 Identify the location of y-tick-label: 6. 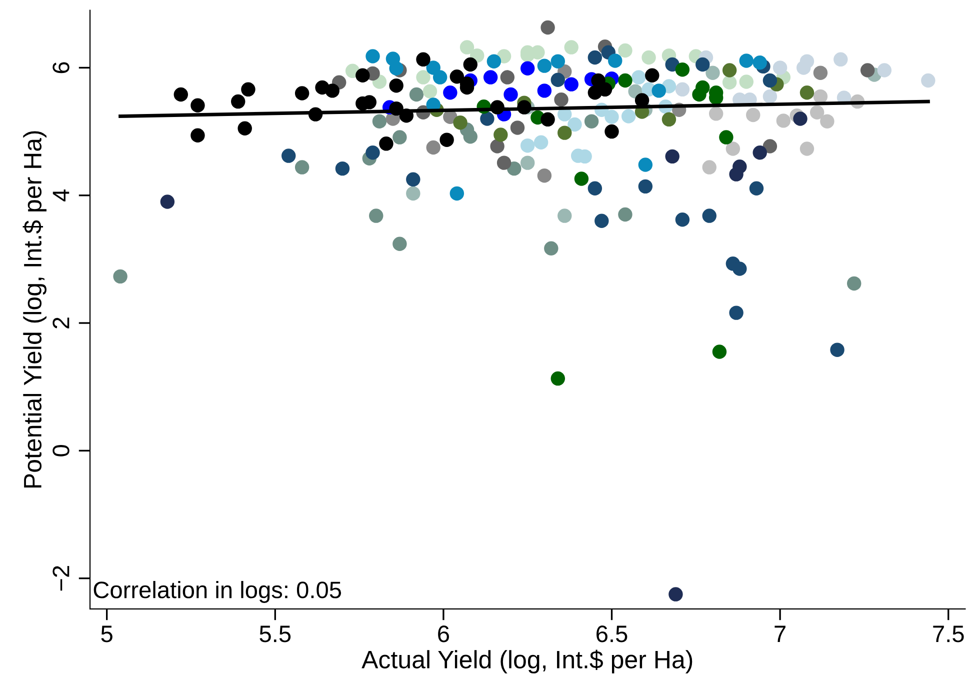
(61, 68).